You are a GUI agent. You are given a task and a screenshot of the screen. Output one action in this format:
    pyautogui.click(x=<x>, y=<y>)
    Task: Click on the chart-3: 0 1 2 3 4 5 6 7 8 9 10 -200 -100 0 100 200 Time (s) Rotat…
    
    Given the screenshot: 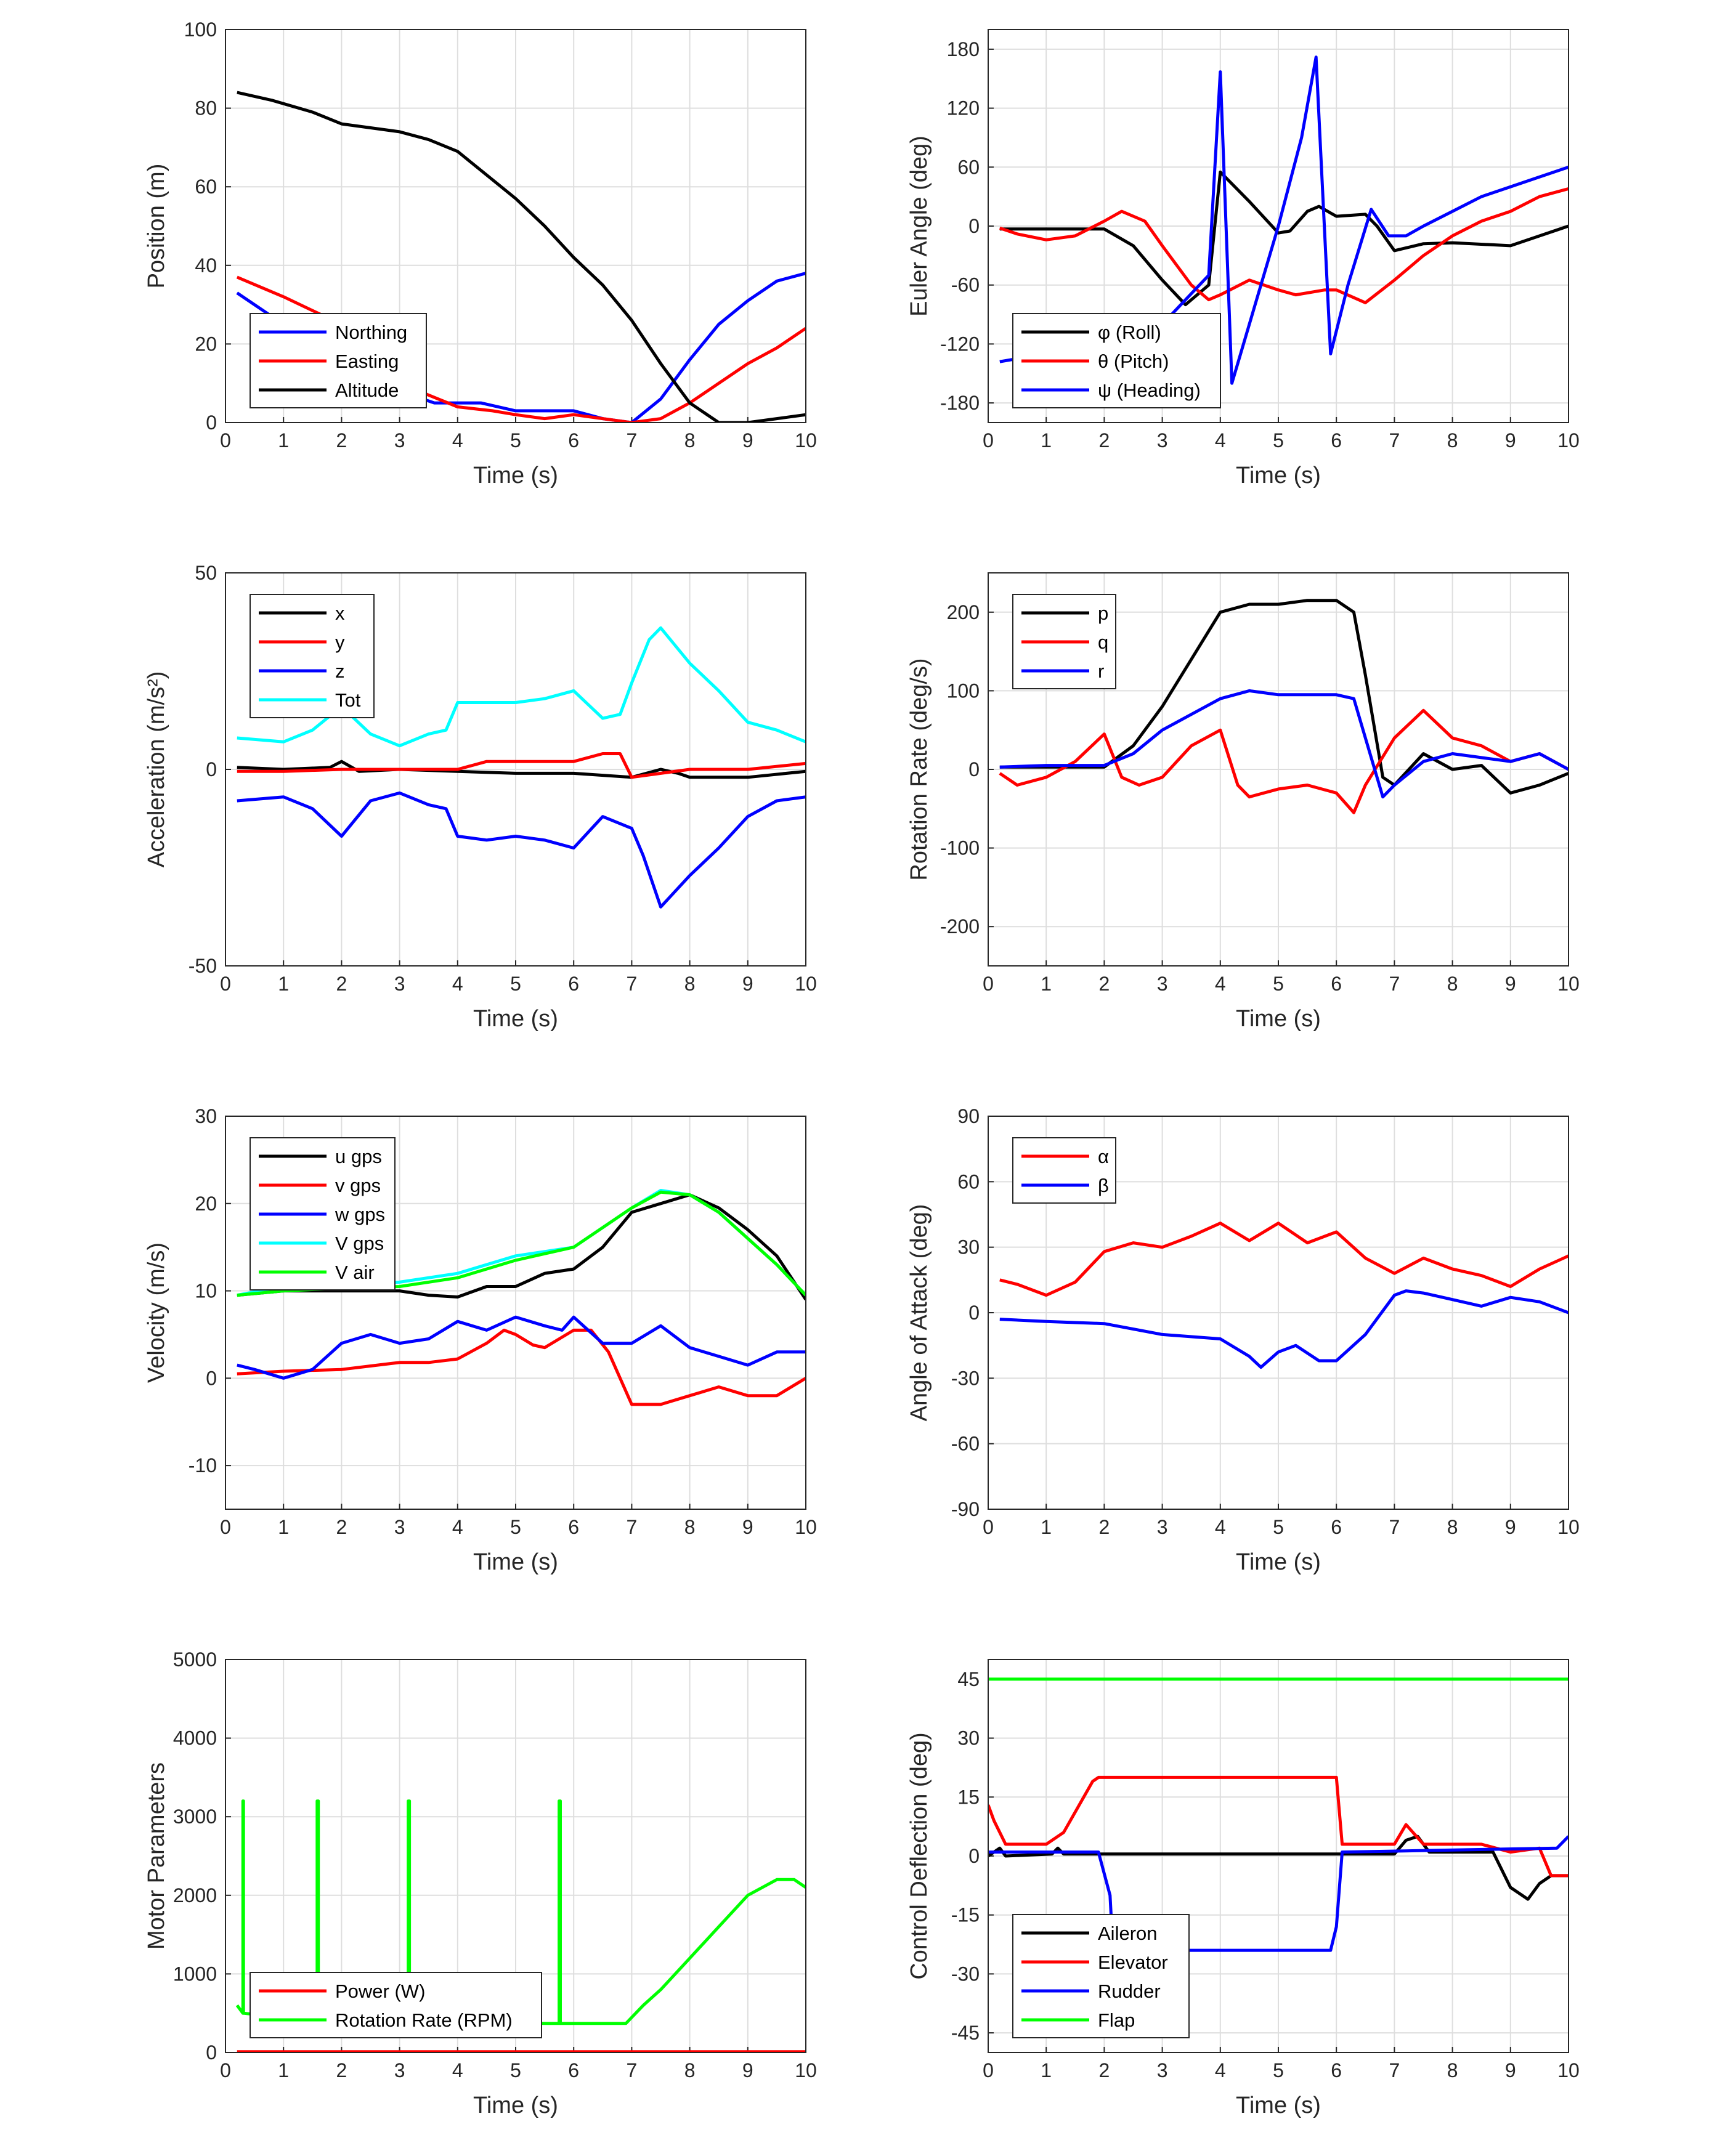 What is the action you would take?
    pyautogui.click(x=1243, y=802)
    